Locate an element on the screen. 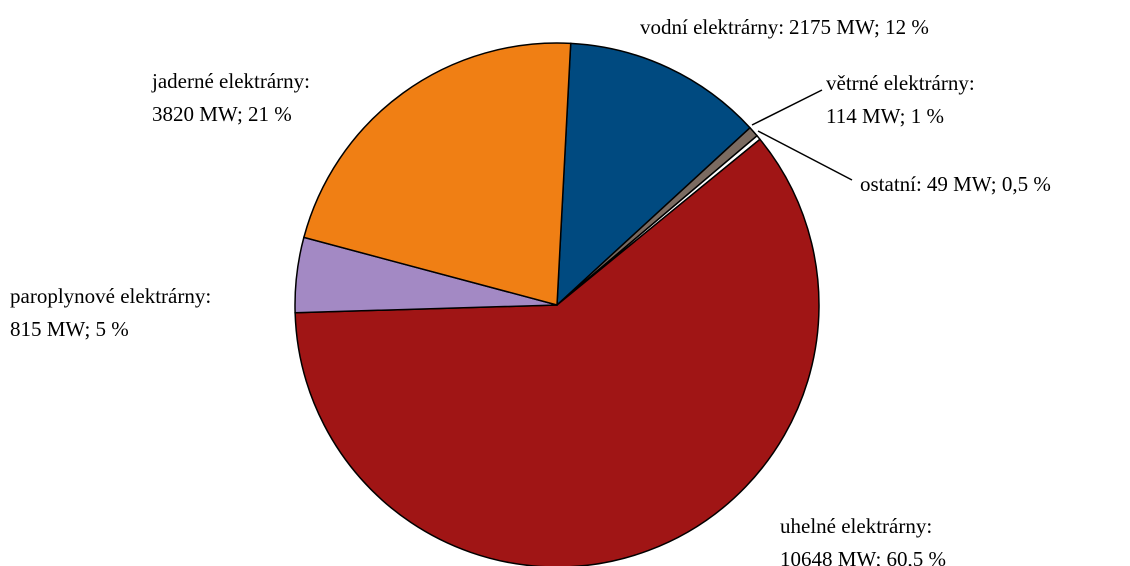  value-label: 49 MW; 0,5 % is located at coordinates (989, 184).